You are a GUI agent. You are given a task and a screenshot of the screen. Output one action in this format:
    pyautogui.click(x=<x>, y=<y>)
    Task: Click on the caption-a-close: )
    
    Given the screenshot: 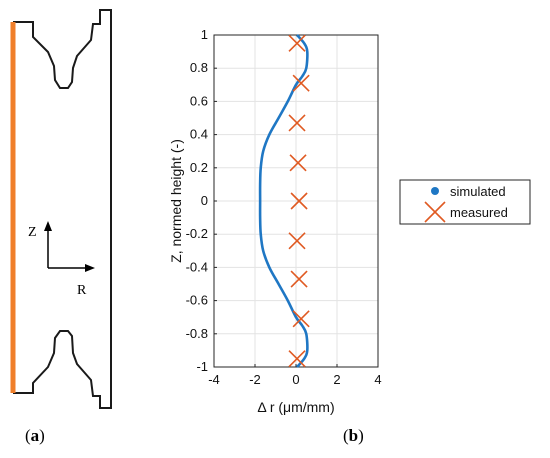 What is the action you would take?
    pyautogui.click(x=42, y=435)
    